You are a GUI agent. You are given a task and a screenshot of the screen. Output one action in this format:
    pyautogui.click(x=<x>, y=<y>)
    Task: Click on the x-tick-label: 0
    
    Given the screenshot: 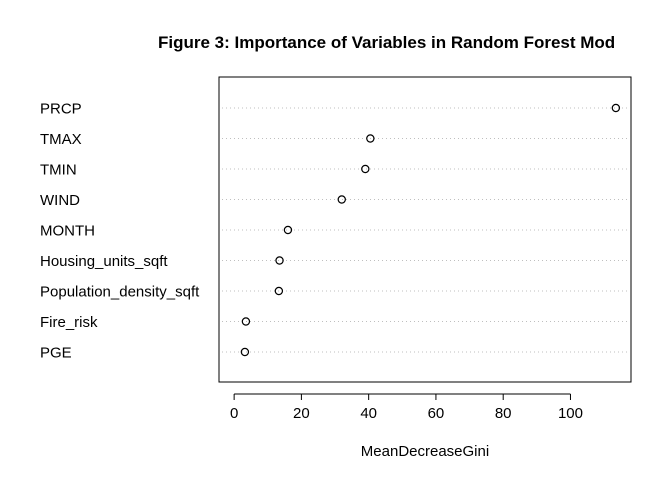 What is the action you would take?
    pyautogui.click(x=234, y=413)
    